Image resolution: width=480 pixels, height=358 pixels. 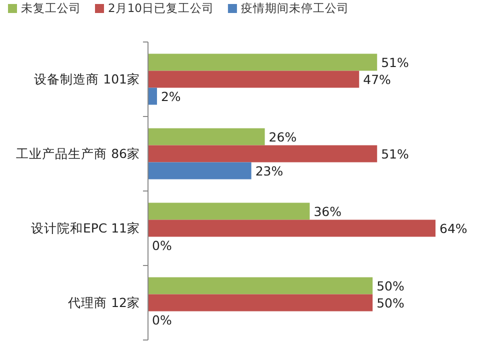 I want to click on data-label: 2%, so click(x=170, y=96).